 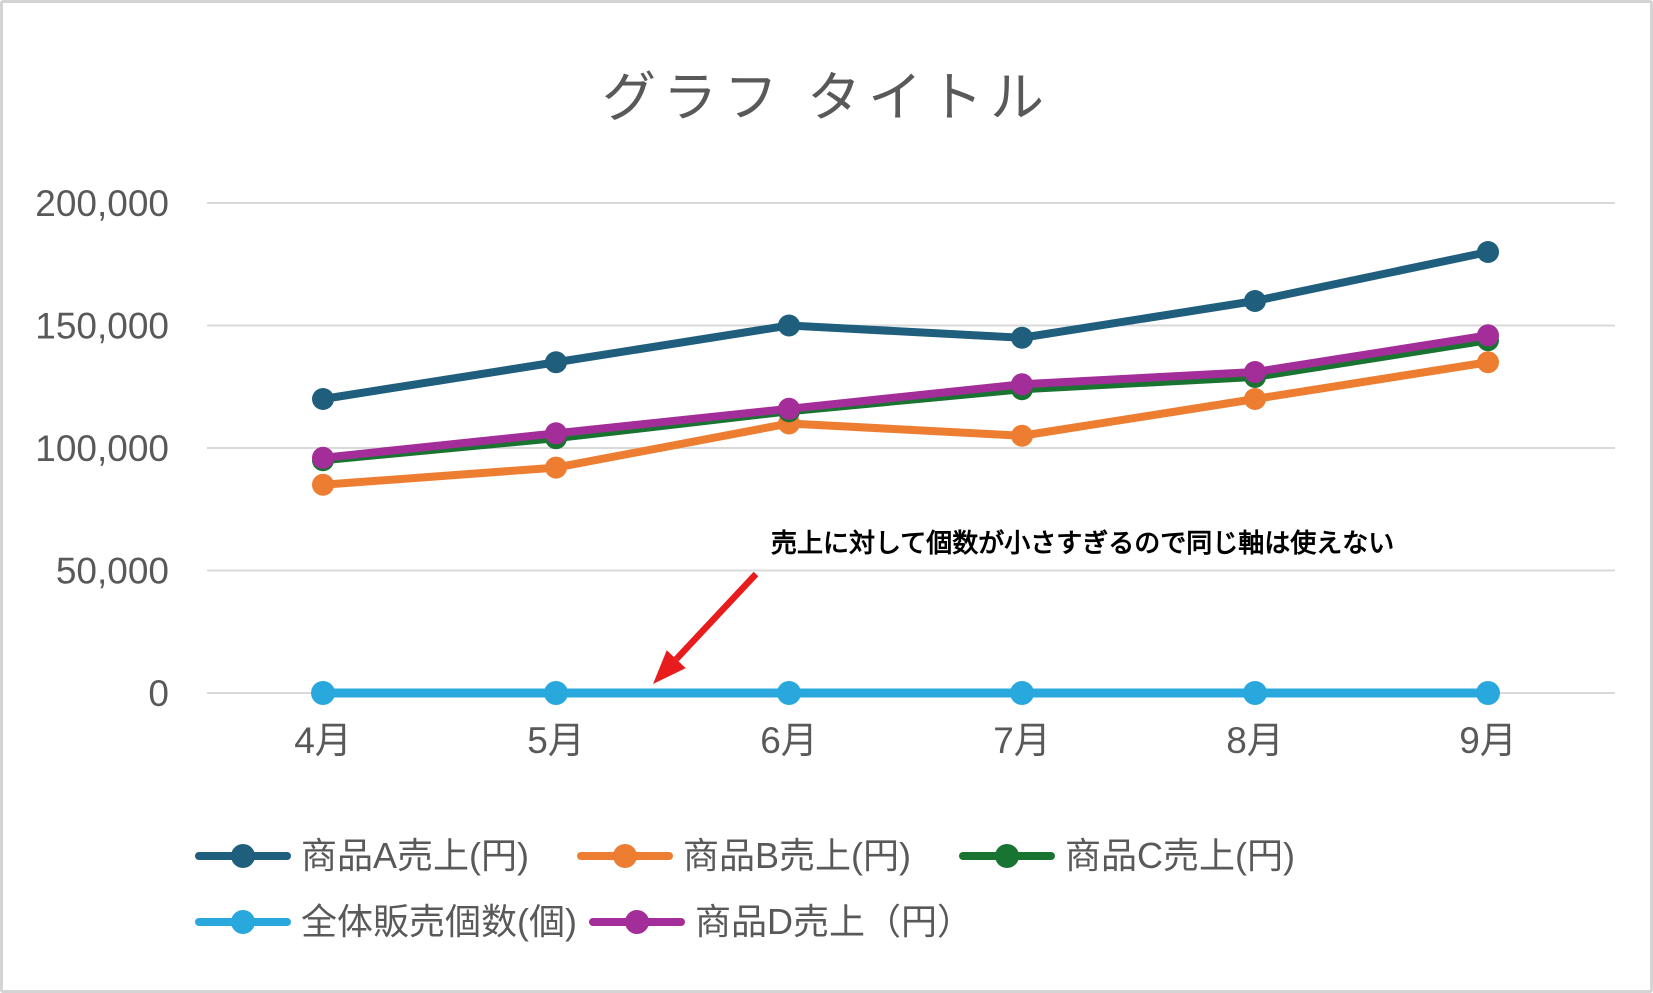 I want to click on y-tick-label: 100,000, so click(x=102, y=448).